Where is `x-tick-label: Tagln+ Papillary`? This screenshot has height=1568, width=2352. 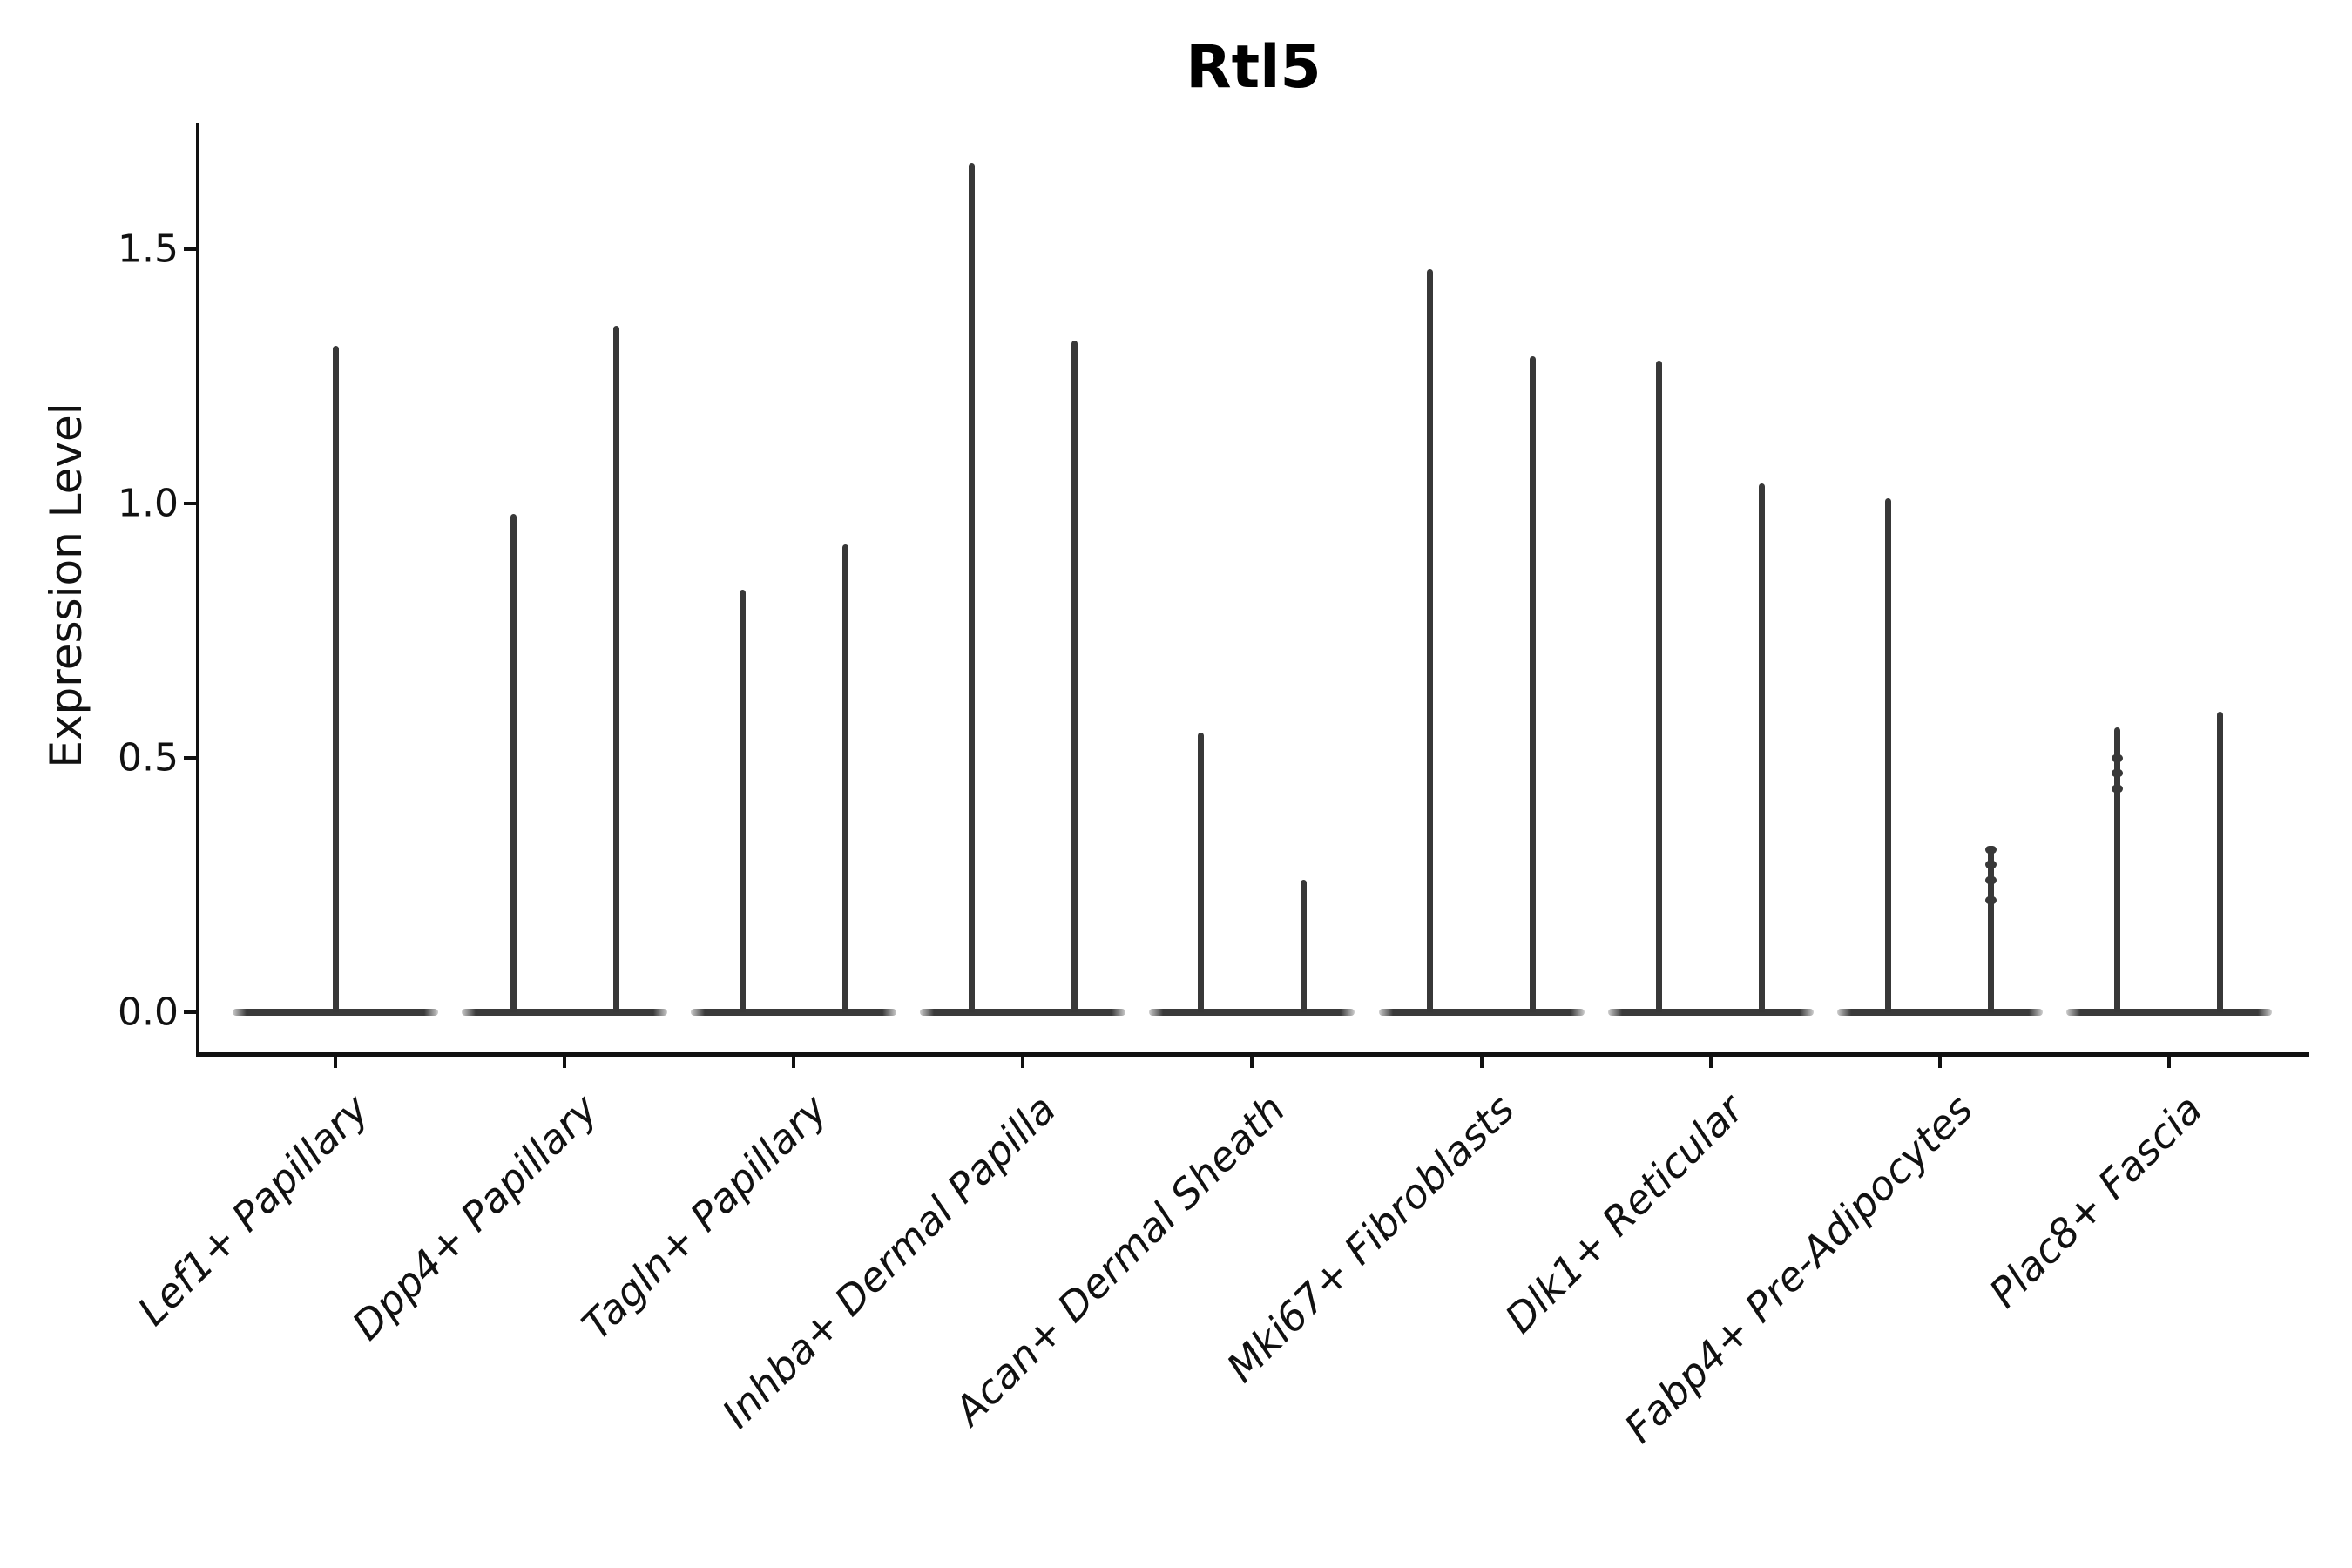 x-tick-label: Tagln+ Papillary is located at coordinates (704, 1217).